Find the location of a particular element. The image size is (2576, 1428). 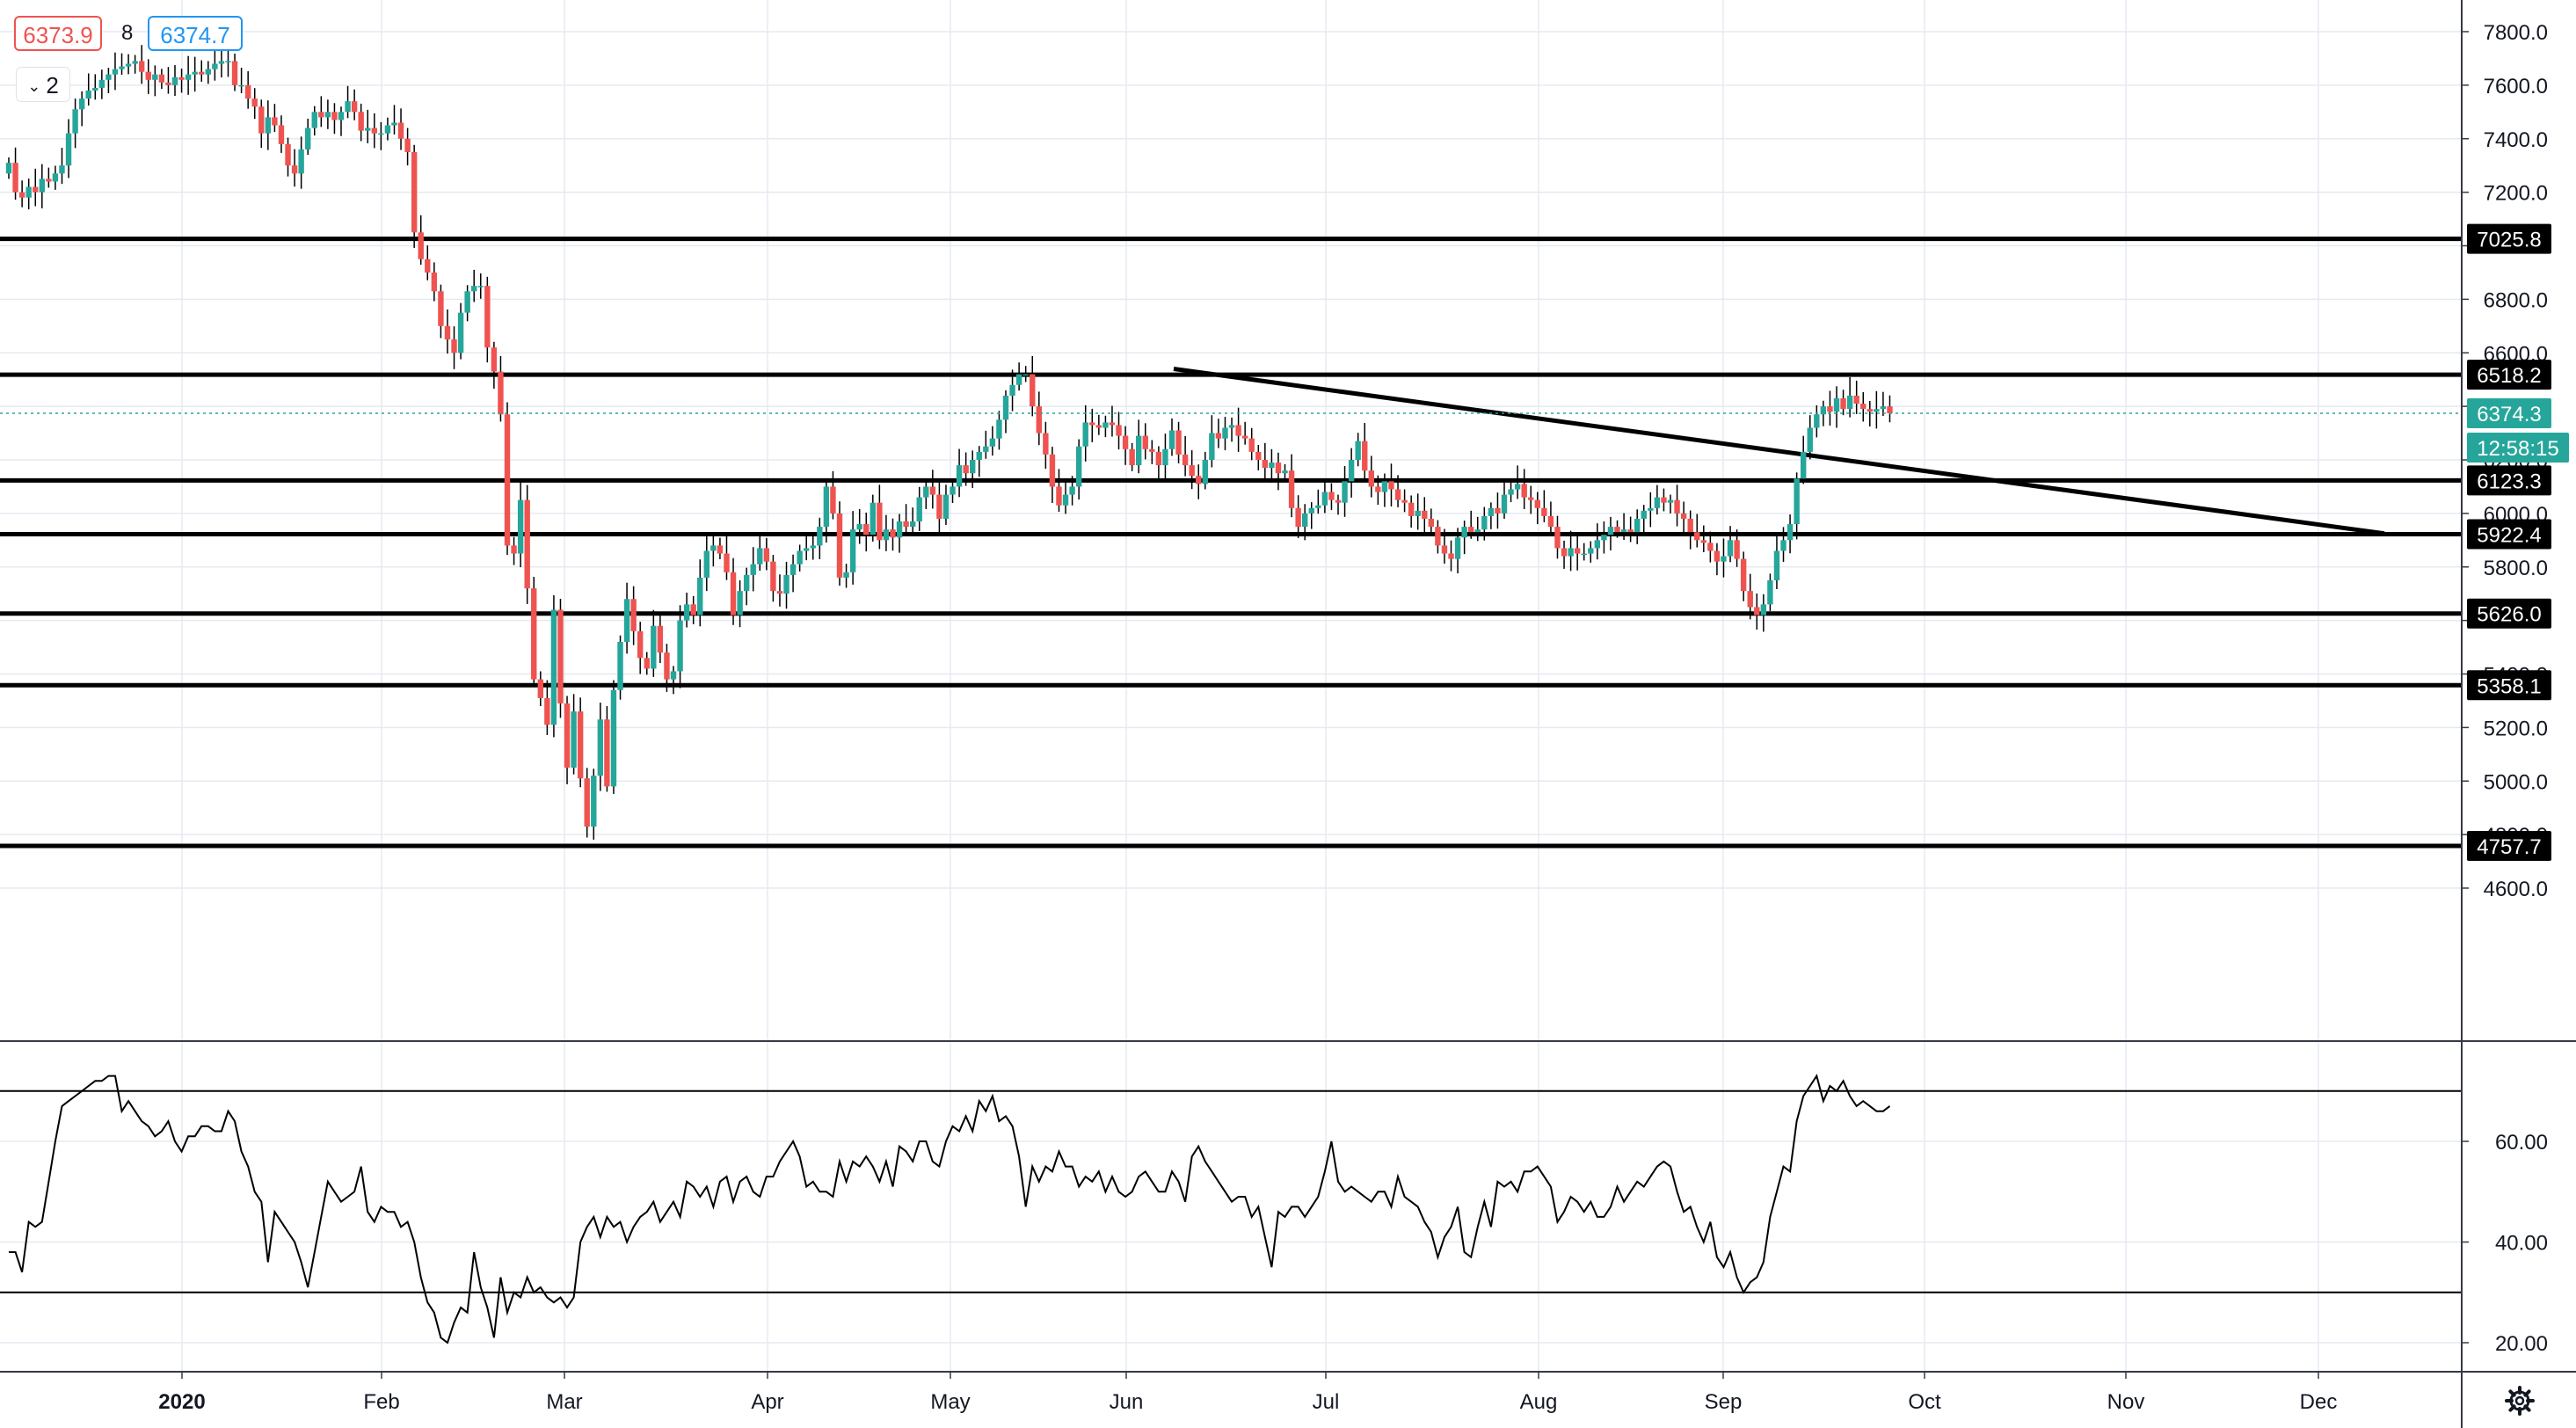

time-axis: 2020 Feb Mar Apr May Jun Jul Aug Sep Oct Nov Dec is located at coordinates (1247, 1393).